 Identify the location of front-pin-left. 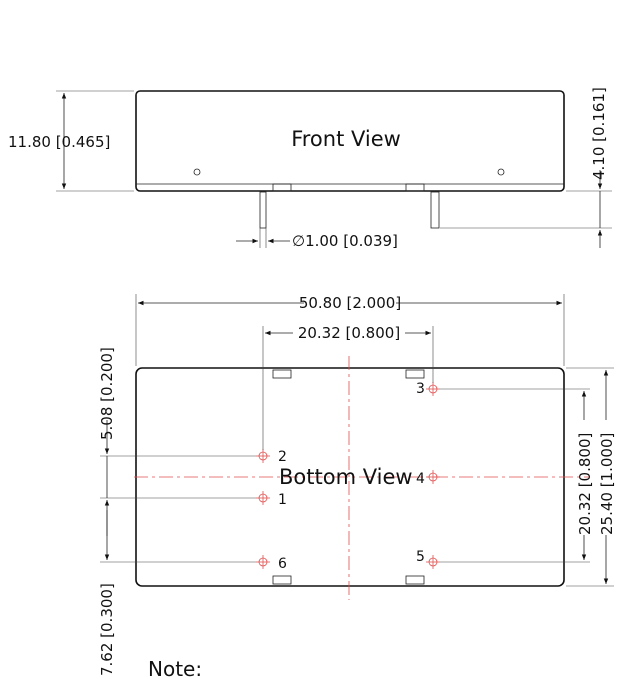
(263, 210).